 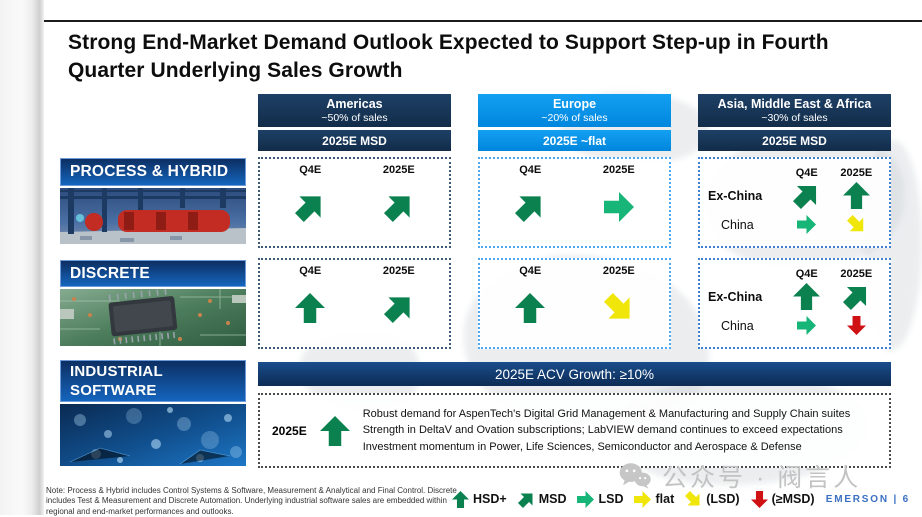 What do you see at coordinates (530, 308) in the screenshot?
I see `arrow-discrete-europe-q4e` at bounding box center [530, 308].